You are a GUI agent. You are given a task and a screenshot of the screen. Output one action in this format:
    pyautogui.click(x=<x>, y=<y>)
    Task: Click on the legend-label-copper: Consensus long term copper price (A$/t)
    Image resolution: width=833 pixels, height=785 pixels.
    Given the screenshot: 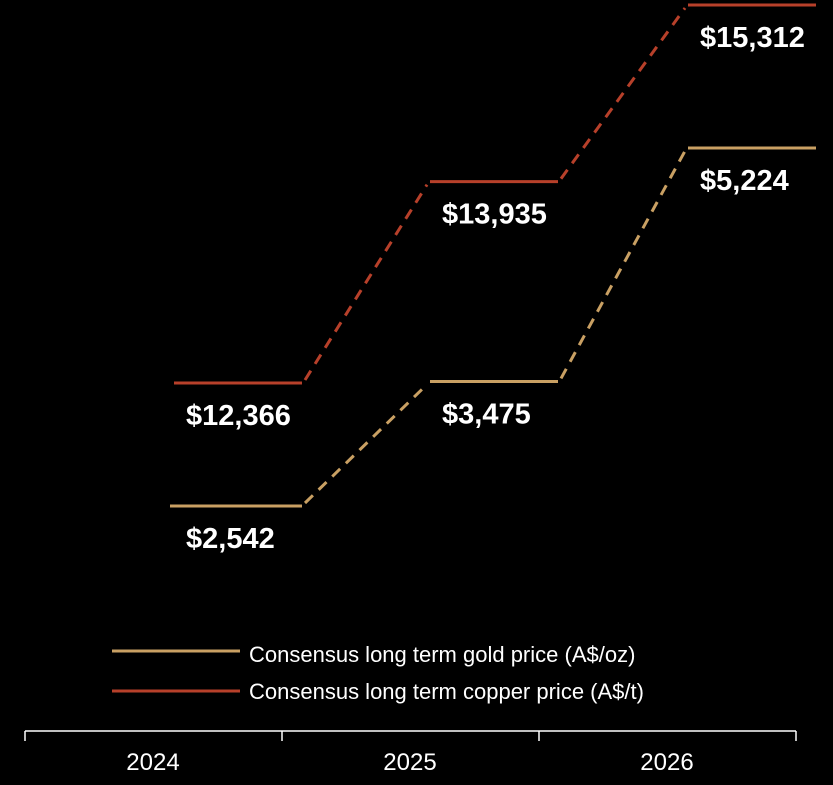 What is the action you would take?
    pyautogui.click(x=446, y=691)
    